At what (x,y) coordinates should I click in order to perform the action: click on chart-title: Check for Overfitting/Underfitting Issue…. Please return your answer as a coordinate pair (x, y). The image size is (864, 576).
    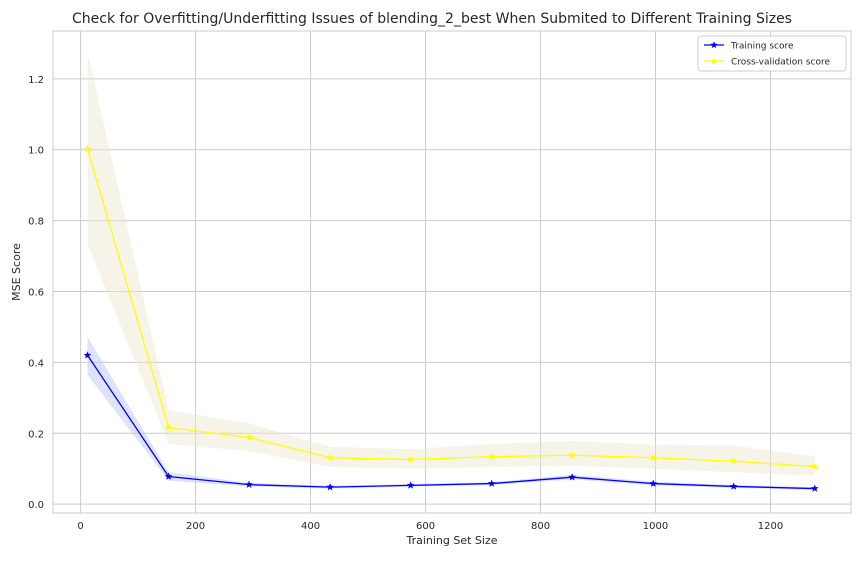
    Looking at the image, I should click on (432, 19).